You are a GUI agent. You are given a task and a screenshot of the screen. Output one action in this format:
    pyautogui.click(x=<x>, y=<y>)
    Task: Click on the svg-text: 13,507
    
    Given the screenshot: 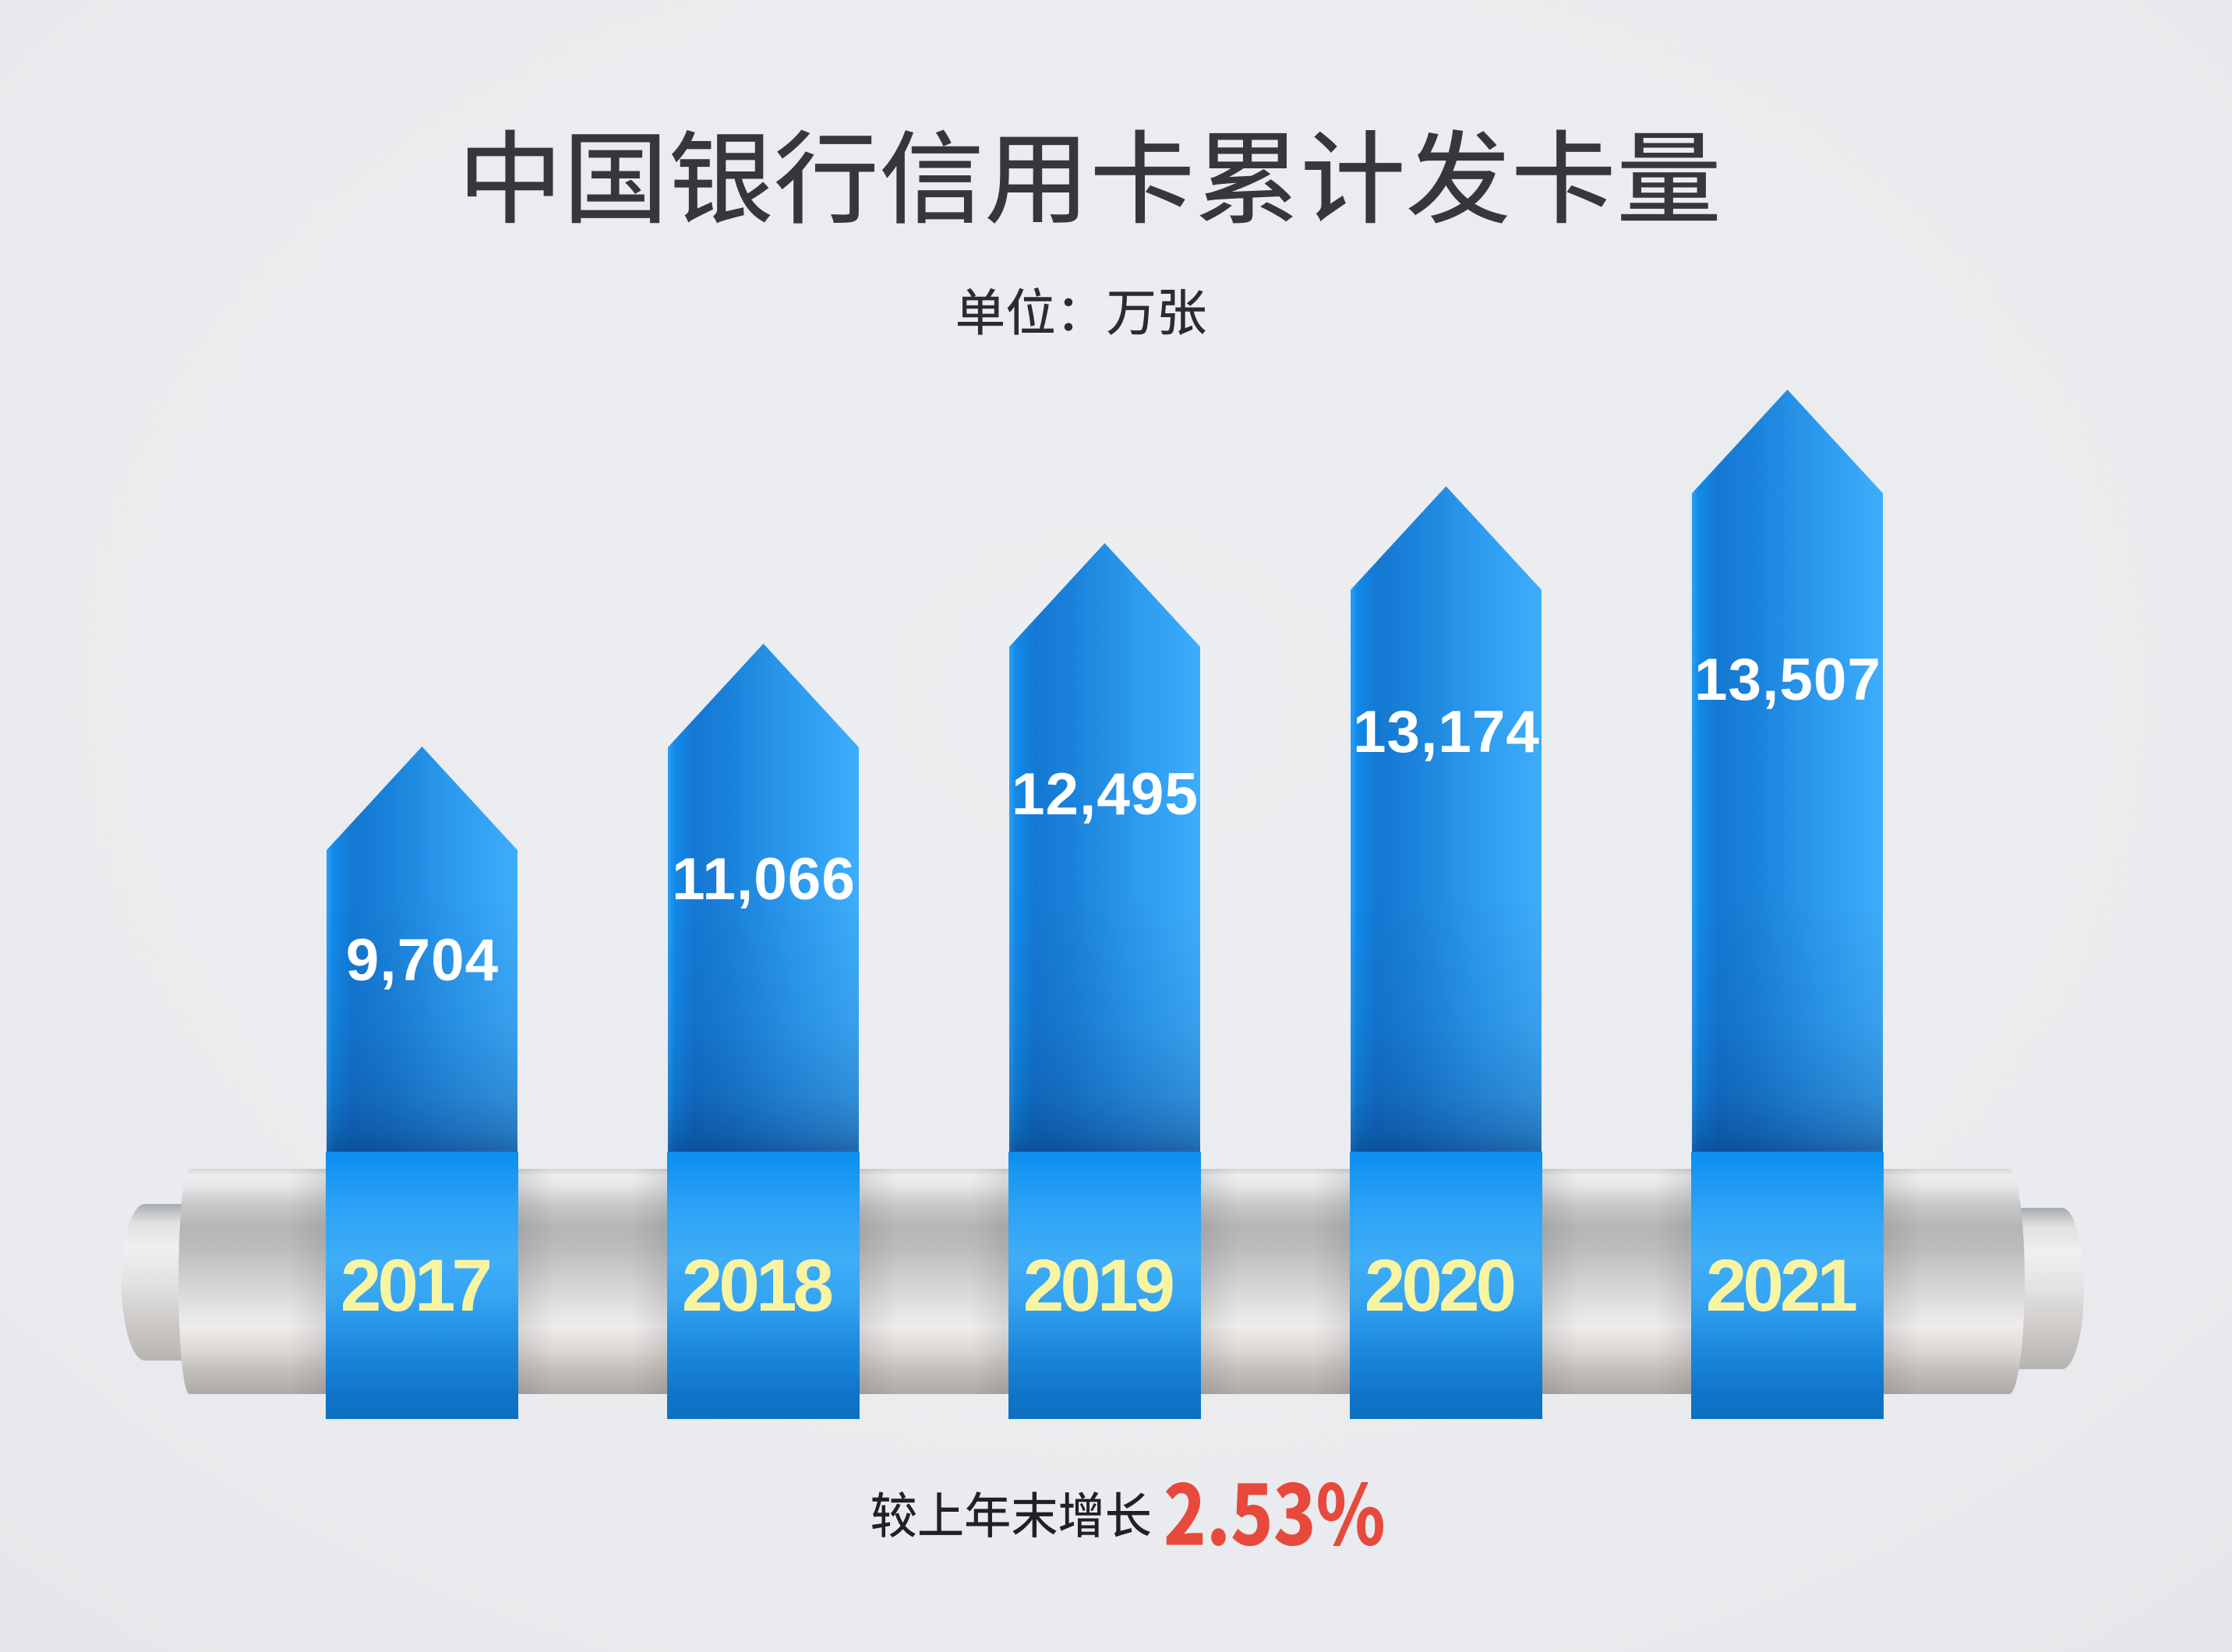 What is the action you would take?
    pyautogui.click(x=1787, y=680)
    